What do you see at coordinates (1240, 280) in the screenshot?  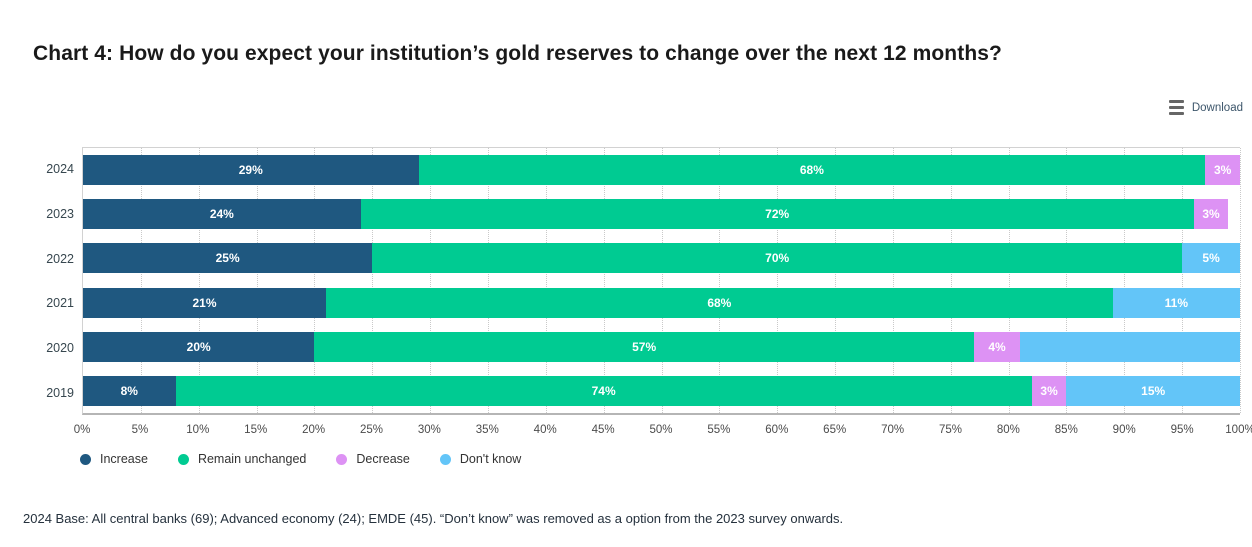 I see `gridline-100%` at bounding box center [1240, 280].